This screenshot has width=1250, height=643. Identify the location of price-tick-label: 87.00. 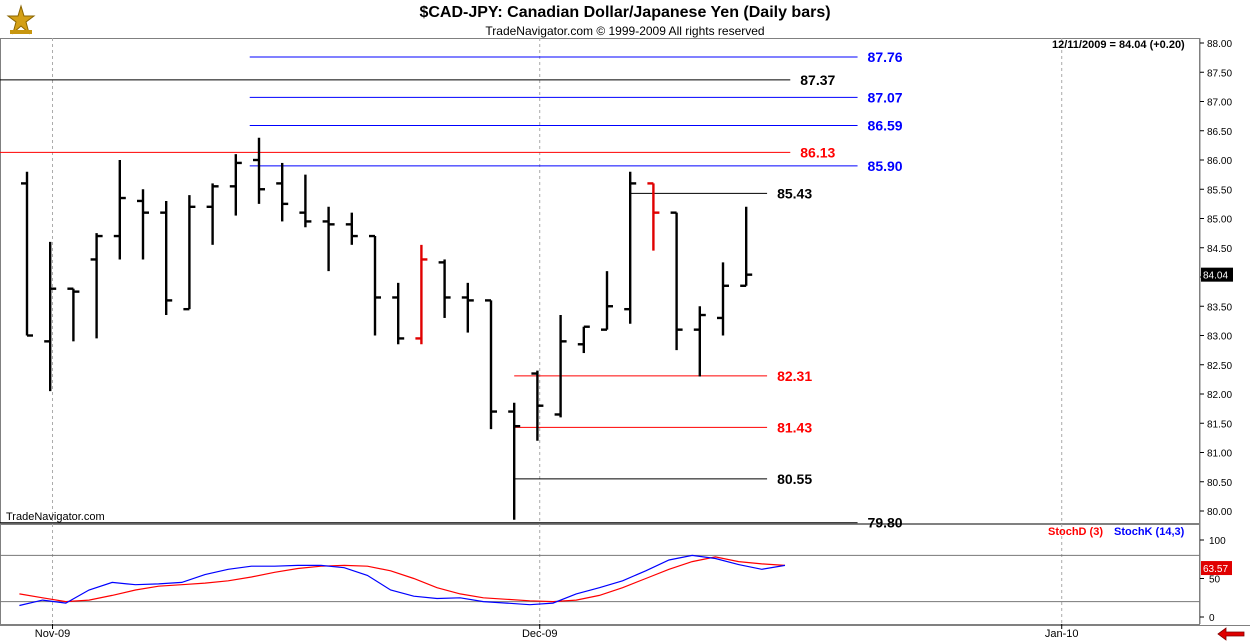
(1219, 103).